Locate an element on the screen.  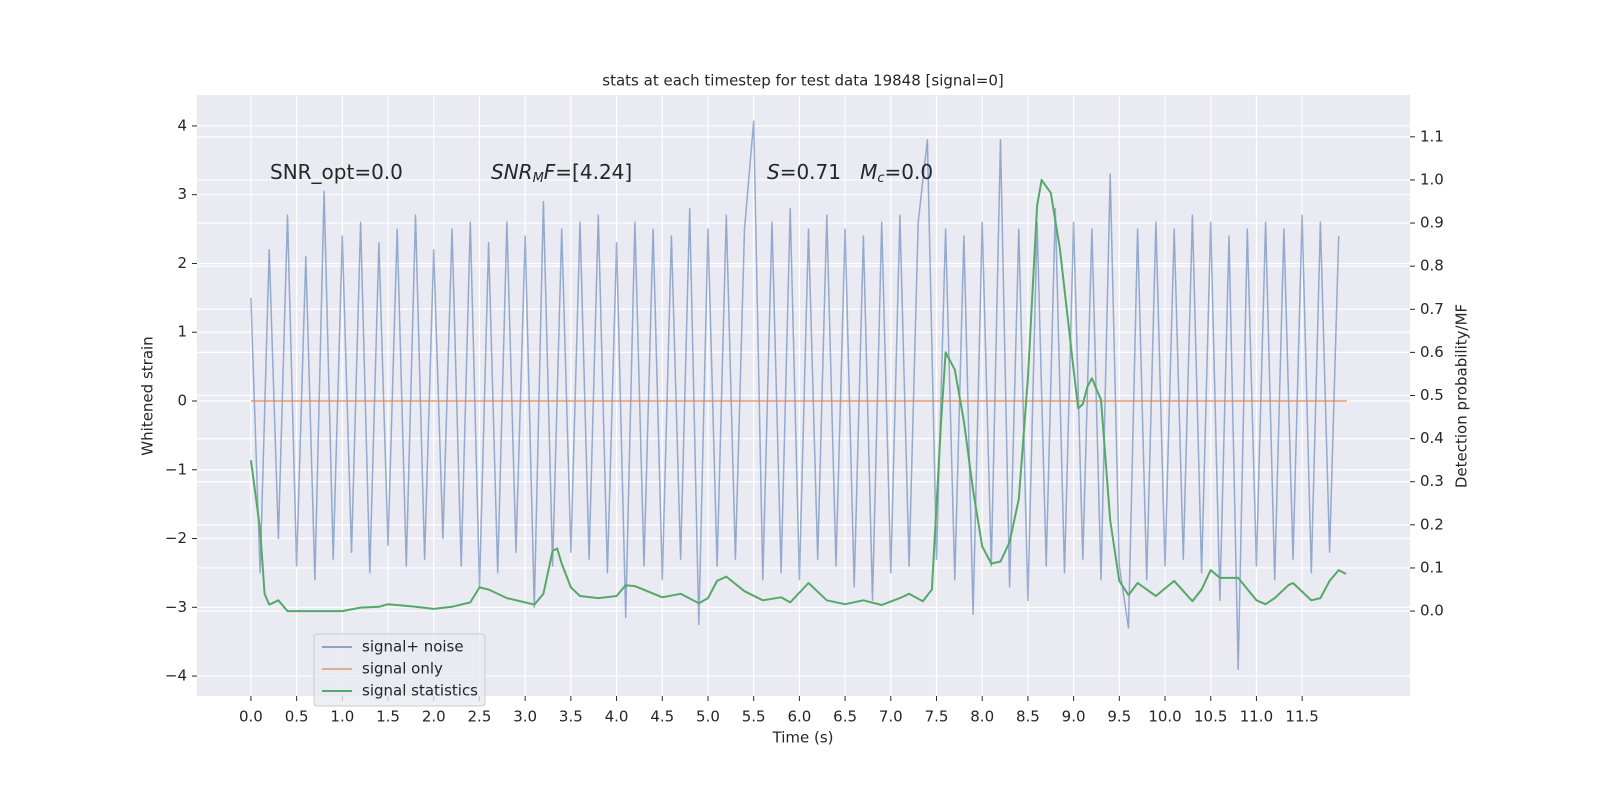
y2-tick-label: 1.0 is located at coordinates (1432, 179).